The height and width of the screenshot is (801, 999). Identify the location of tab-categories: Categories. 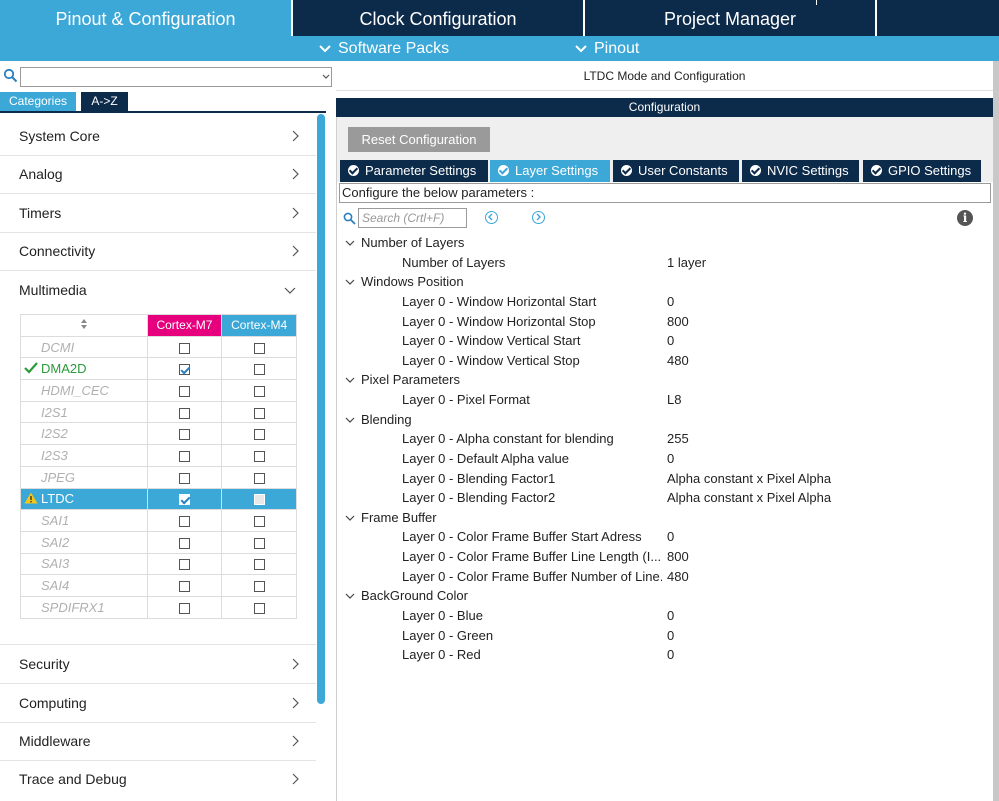
(38, 101).